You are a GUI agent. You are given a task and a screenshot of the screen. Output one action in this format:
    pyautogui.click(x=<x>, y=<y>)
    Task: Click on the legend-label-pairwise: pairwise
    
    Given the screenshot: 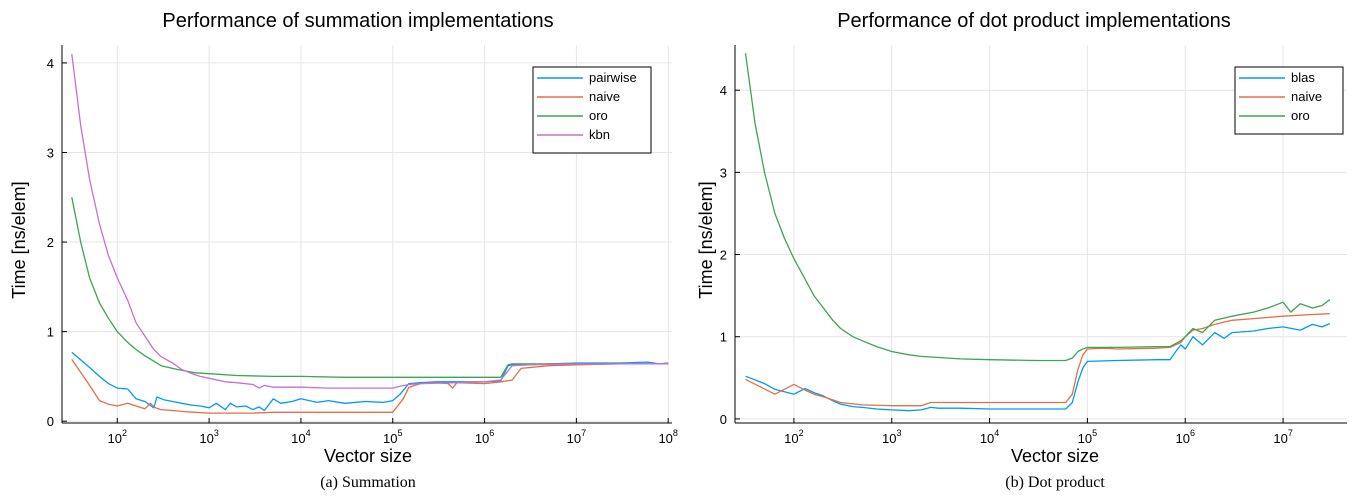 What is the action you would take?
    pyautogui.click(x=613, y=77)
    